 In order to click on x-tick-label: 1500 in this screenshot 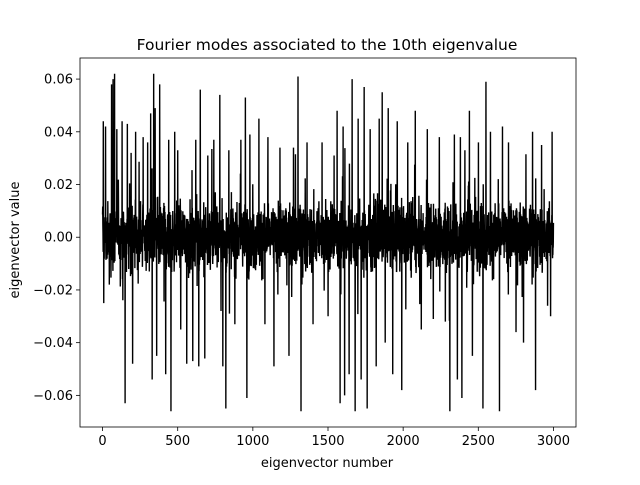, I will do `click(327, 441)`.